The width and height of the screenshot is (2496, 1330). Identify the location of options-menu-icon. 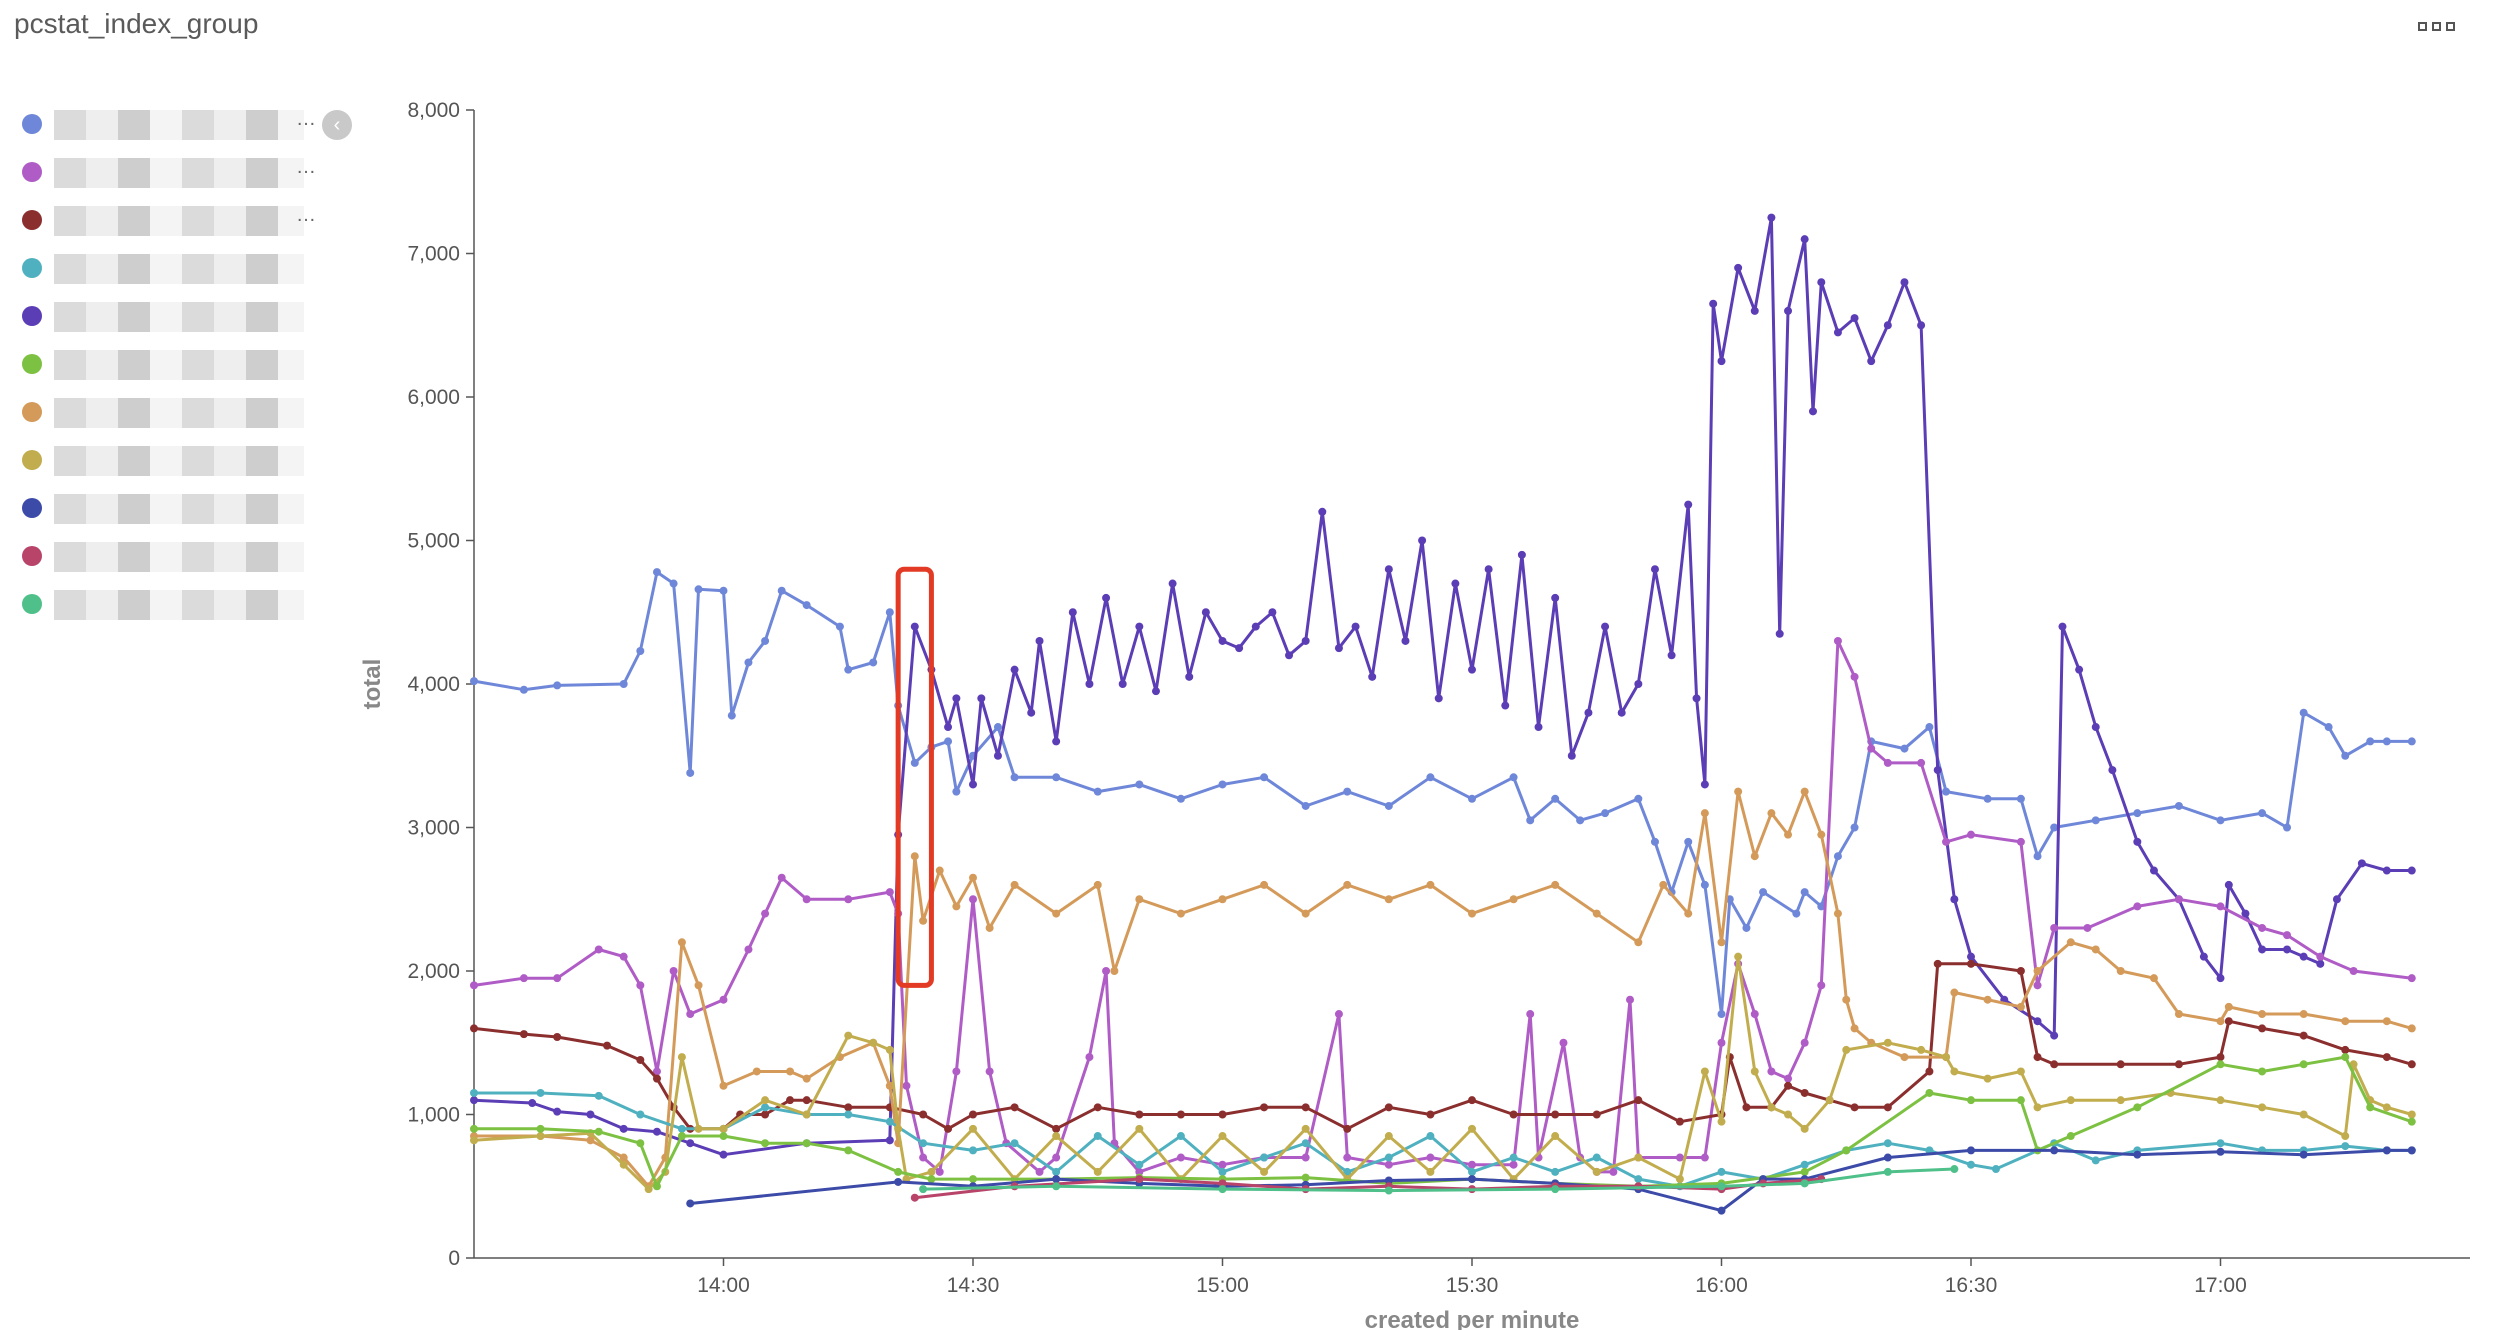
(2438, 32).